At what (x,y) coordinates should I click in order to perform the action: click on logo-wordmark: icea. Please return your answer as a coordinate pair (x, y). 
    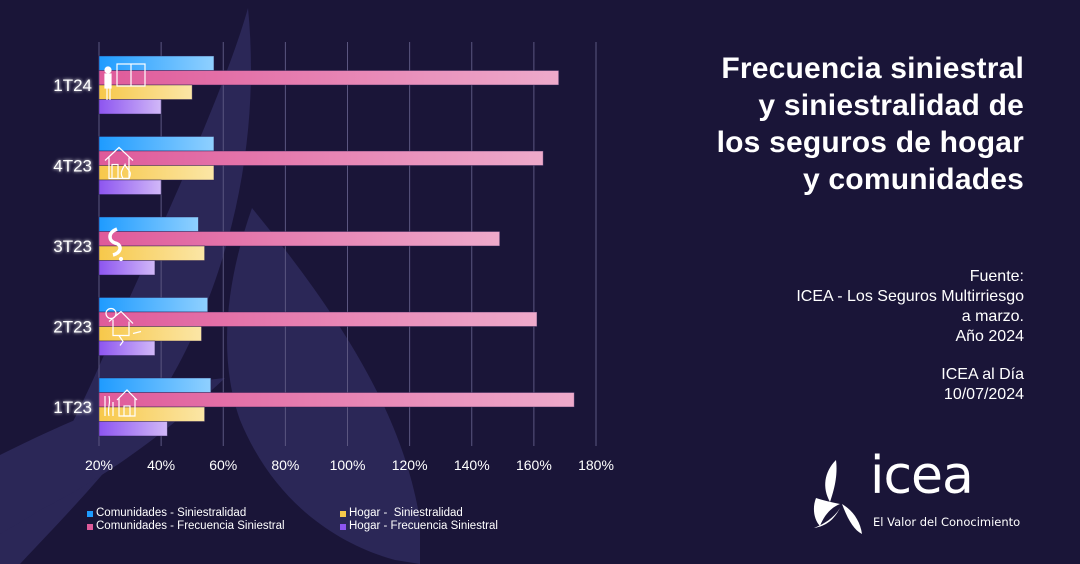
    Looking at the image, I should click on (922, 476).